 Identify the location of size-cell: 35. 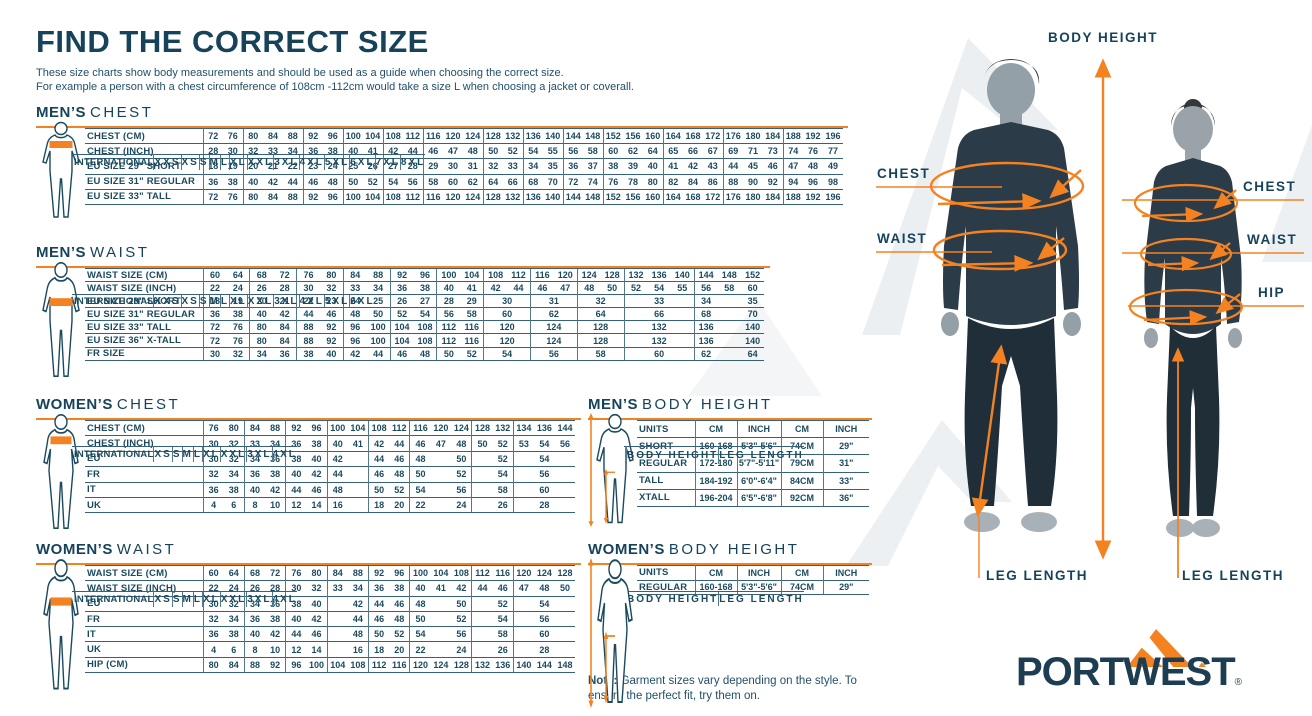
(752, 301).